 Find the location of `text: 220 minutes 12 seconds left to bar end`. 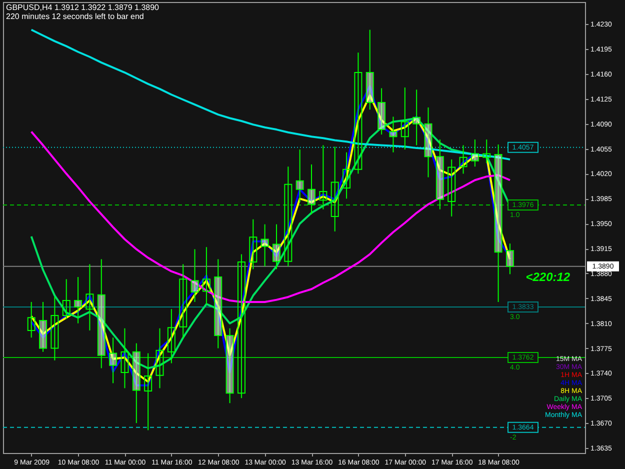

text: 220 minutes 12 seconds left to bar end is located at coordinates (75, 16).